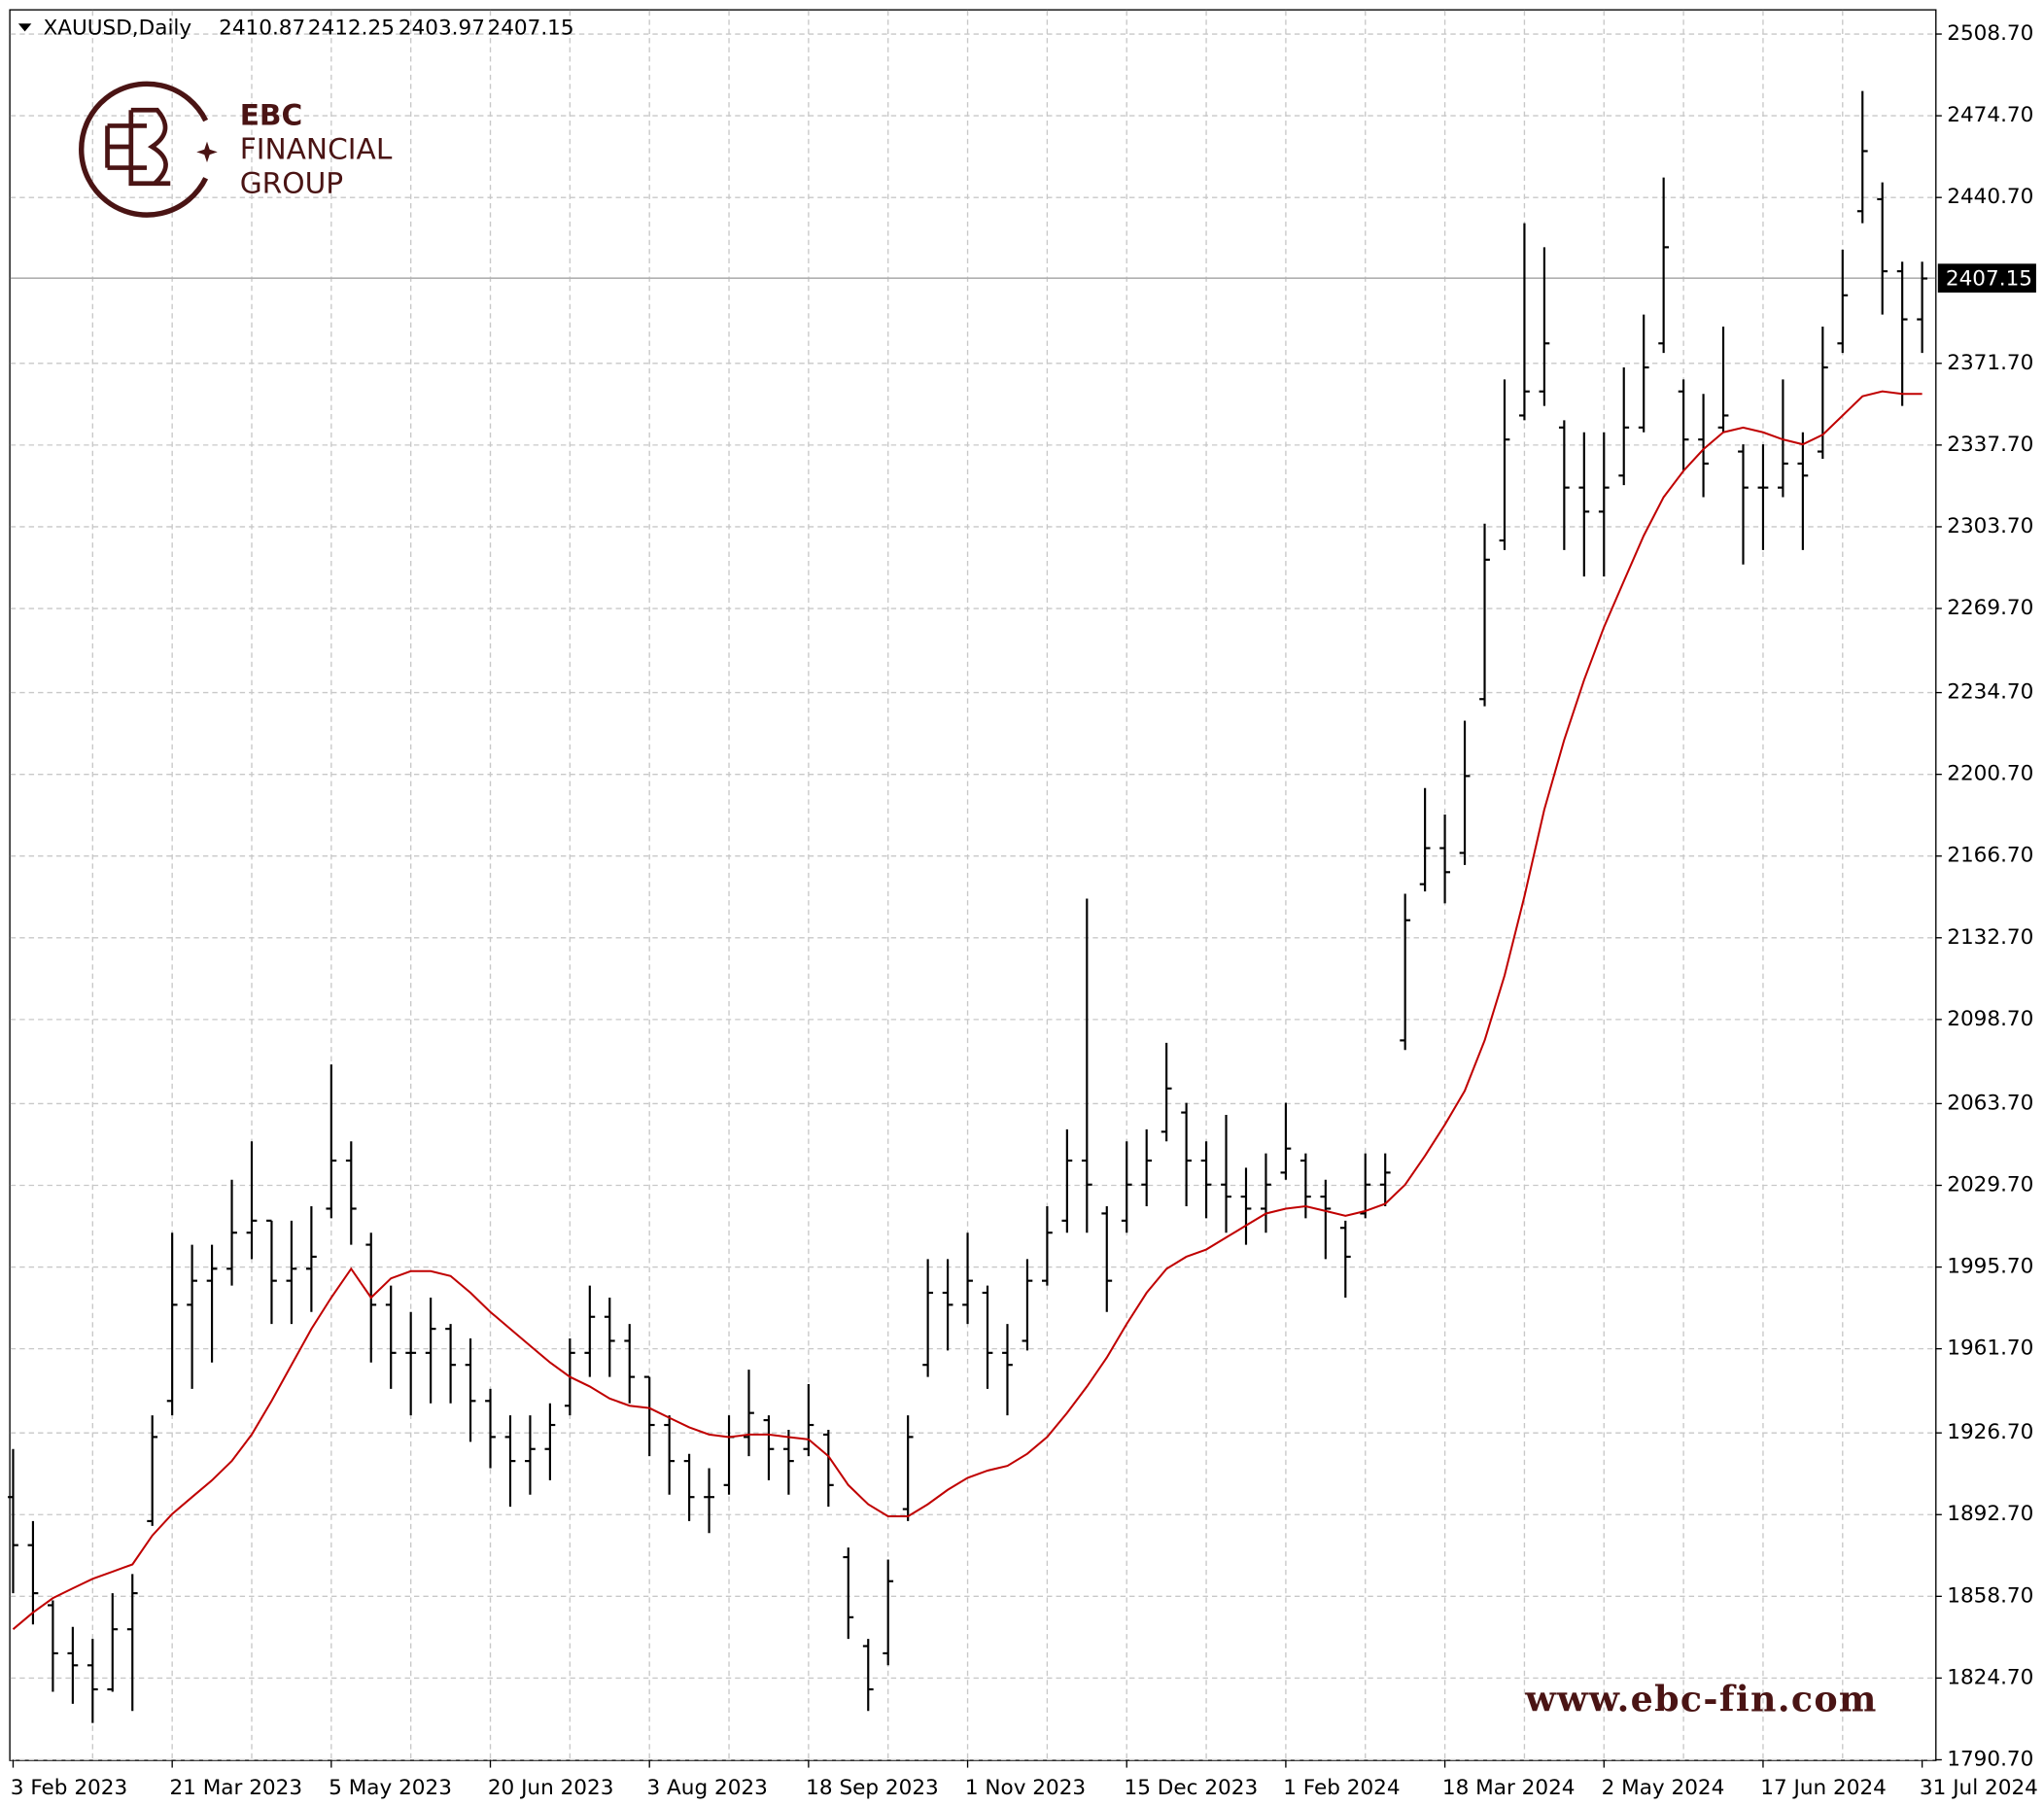 This screenshot has height=1805, width=2044. What do you see at coordinates (1990, 1103) in the screenshot?
I see `y-tick-label: 2063.70` at bounding box center [1990, 1103].